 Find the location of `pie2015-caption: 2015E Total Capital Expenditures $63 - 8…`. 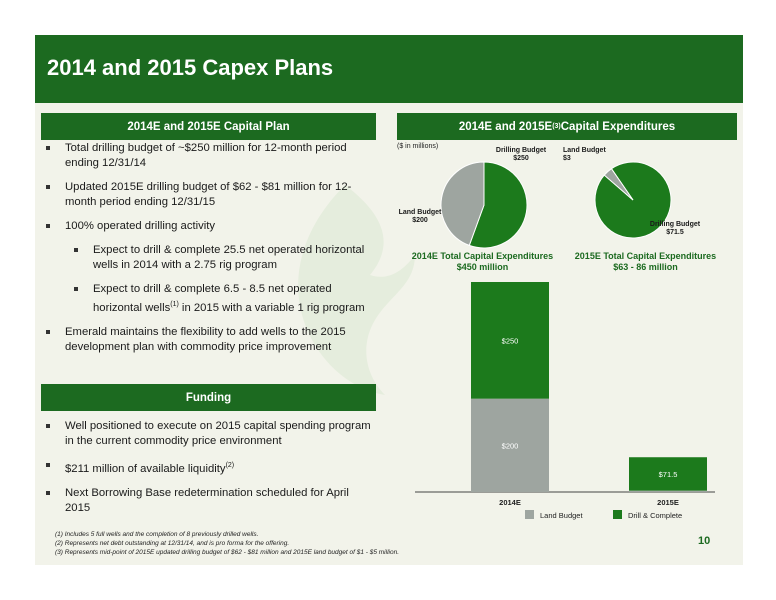

pie2015-caption: 2015E Total Capital Expenditures $63 - 8… is located at coordinates (645, 262).